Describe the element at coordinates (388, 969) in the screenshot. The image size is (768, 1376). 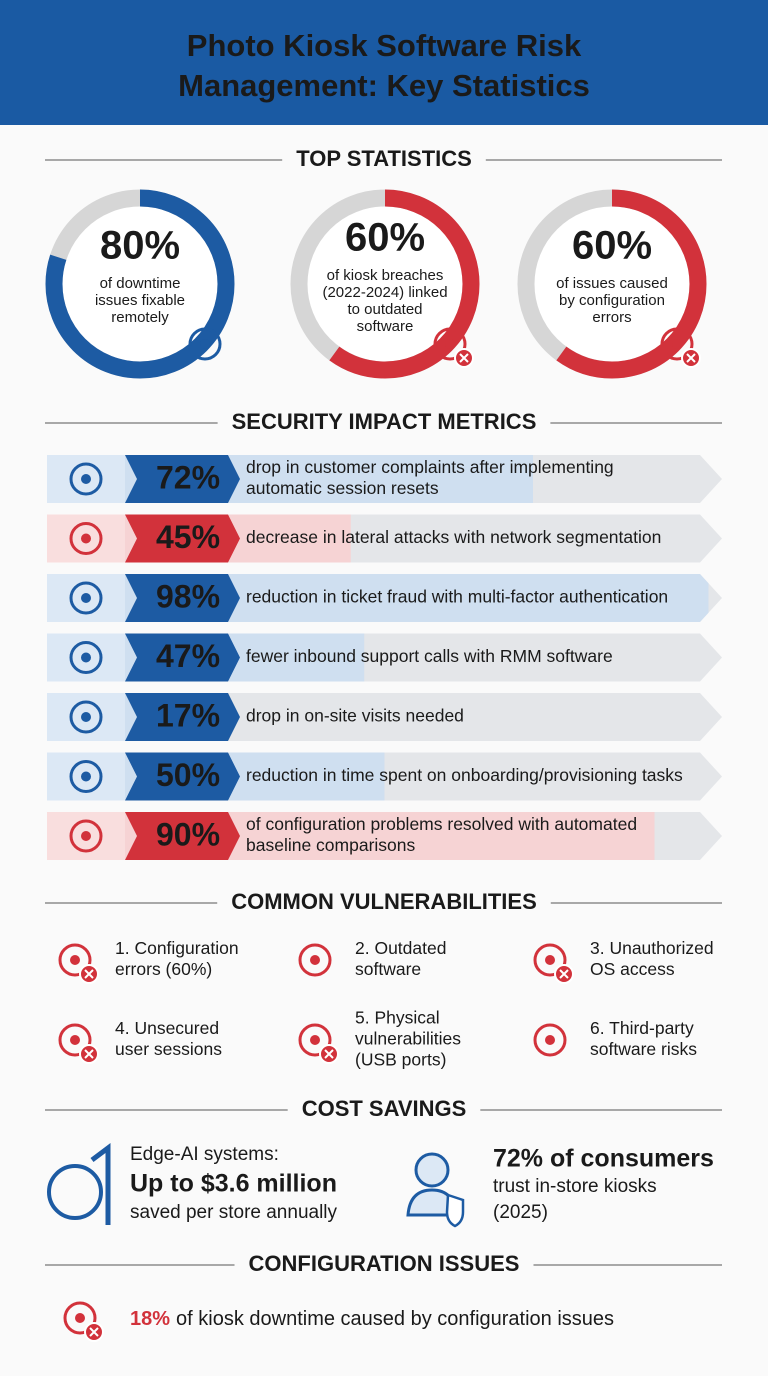
I see `vulnerability-text: software` at that location.